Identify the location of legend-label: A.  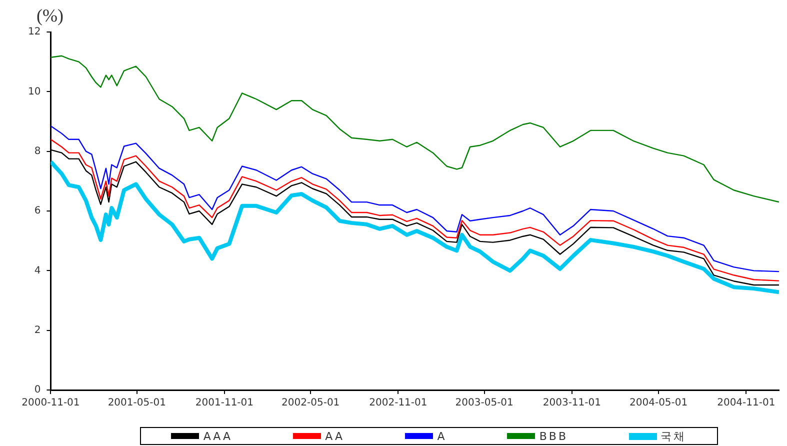
(442, 436).